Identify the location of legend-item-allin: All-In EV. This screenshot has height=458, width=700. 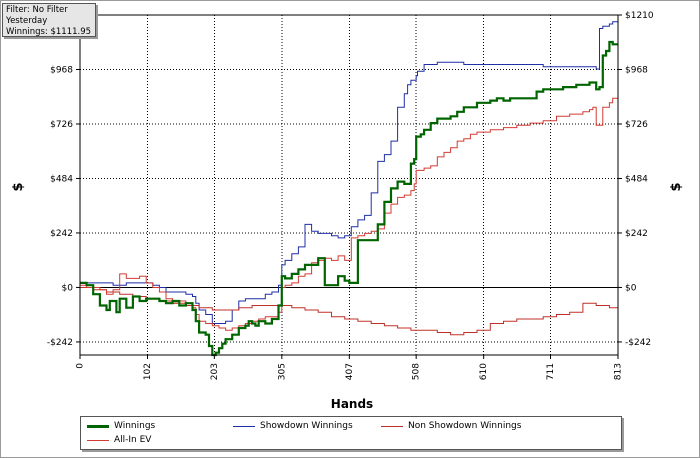
(119, 440).